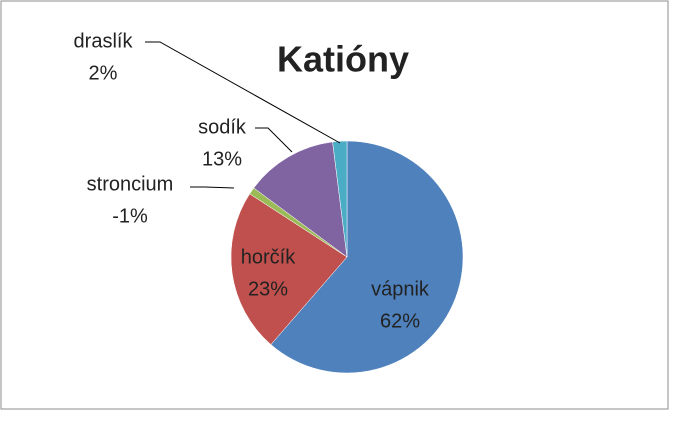 The image size is (677, 422). I want to click on slice-value-label: 23%, so click(268, 289).